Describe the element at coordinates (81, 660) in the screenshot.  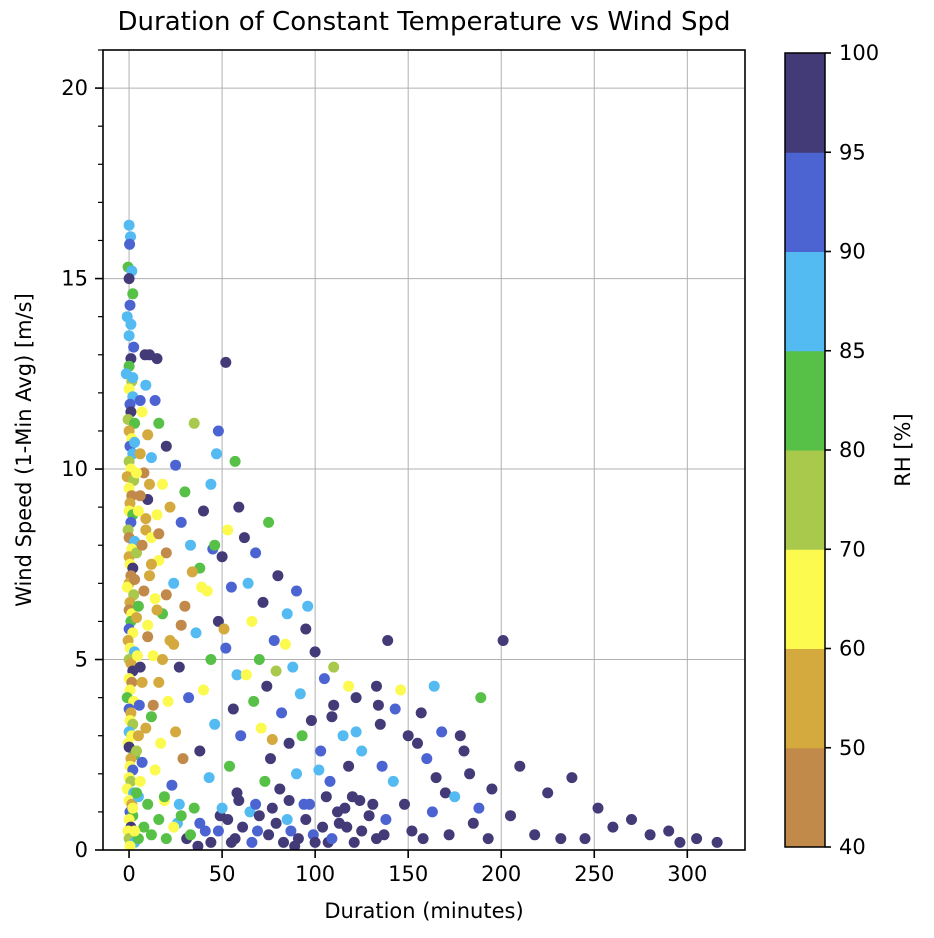
I see `y-tick-label: 5` at that location.